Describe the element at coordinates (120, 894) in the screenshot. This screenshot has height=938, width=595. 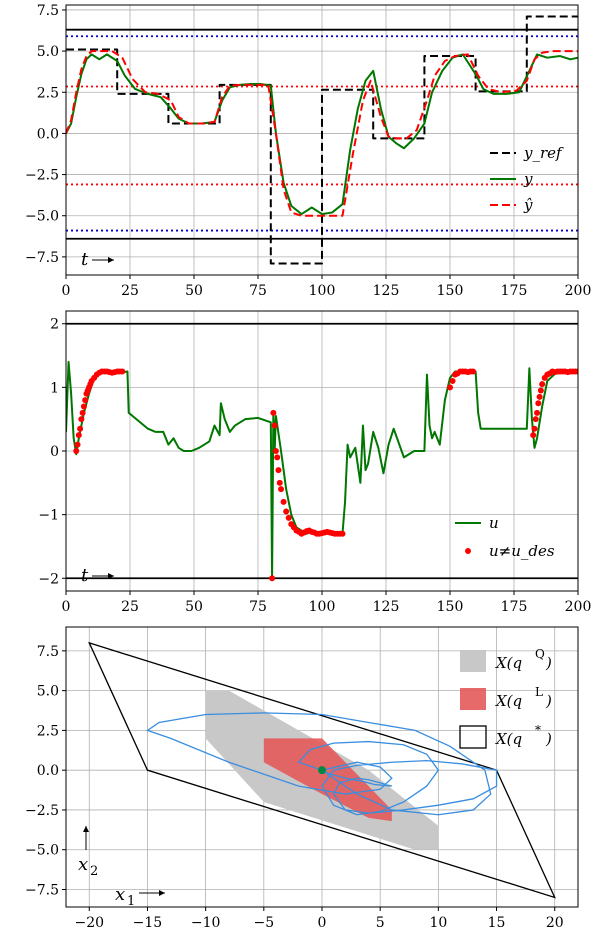
I see `x-axis-label: x` at that location.